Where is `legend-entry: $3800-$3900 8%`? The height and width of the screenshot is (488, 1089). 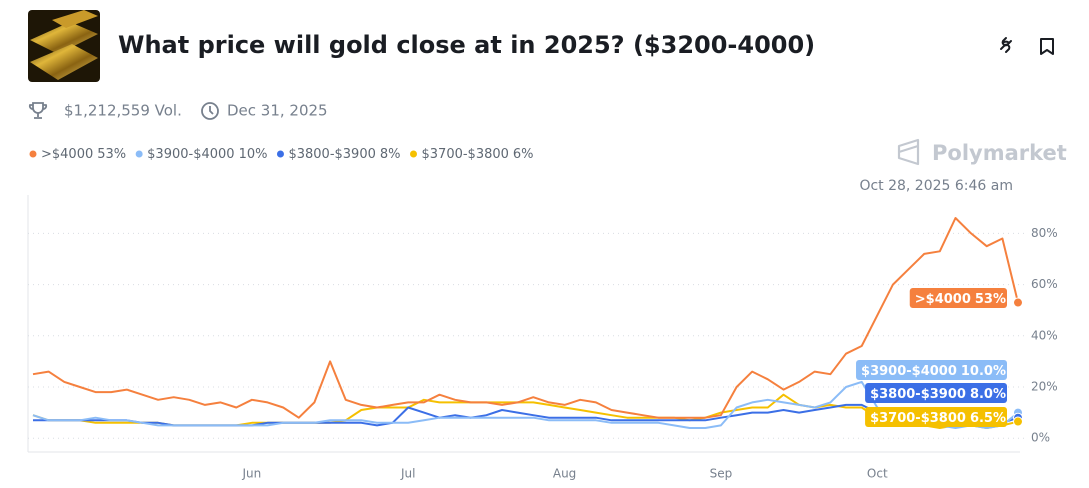 legend-entry: $3800-$3900 8% is located at coordinates (344, 154).